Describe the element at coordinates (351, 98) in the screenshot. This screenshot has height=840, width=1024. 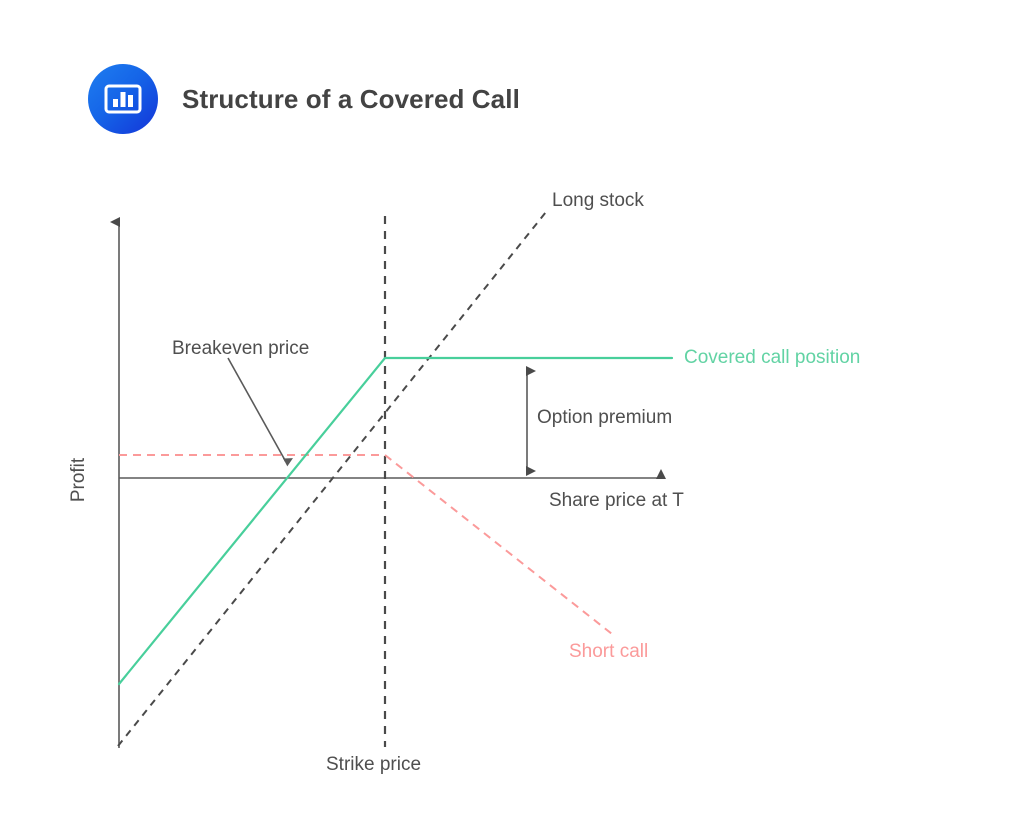
I see `page-title: Structure of a Covered Call` at that location.